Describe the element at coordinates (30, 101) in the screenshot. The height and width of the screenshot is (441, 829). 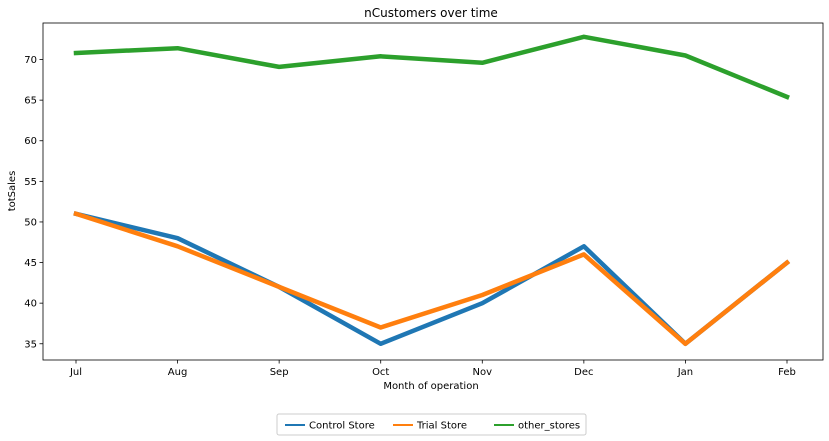
I see `y-tick-label: 65` at that location.